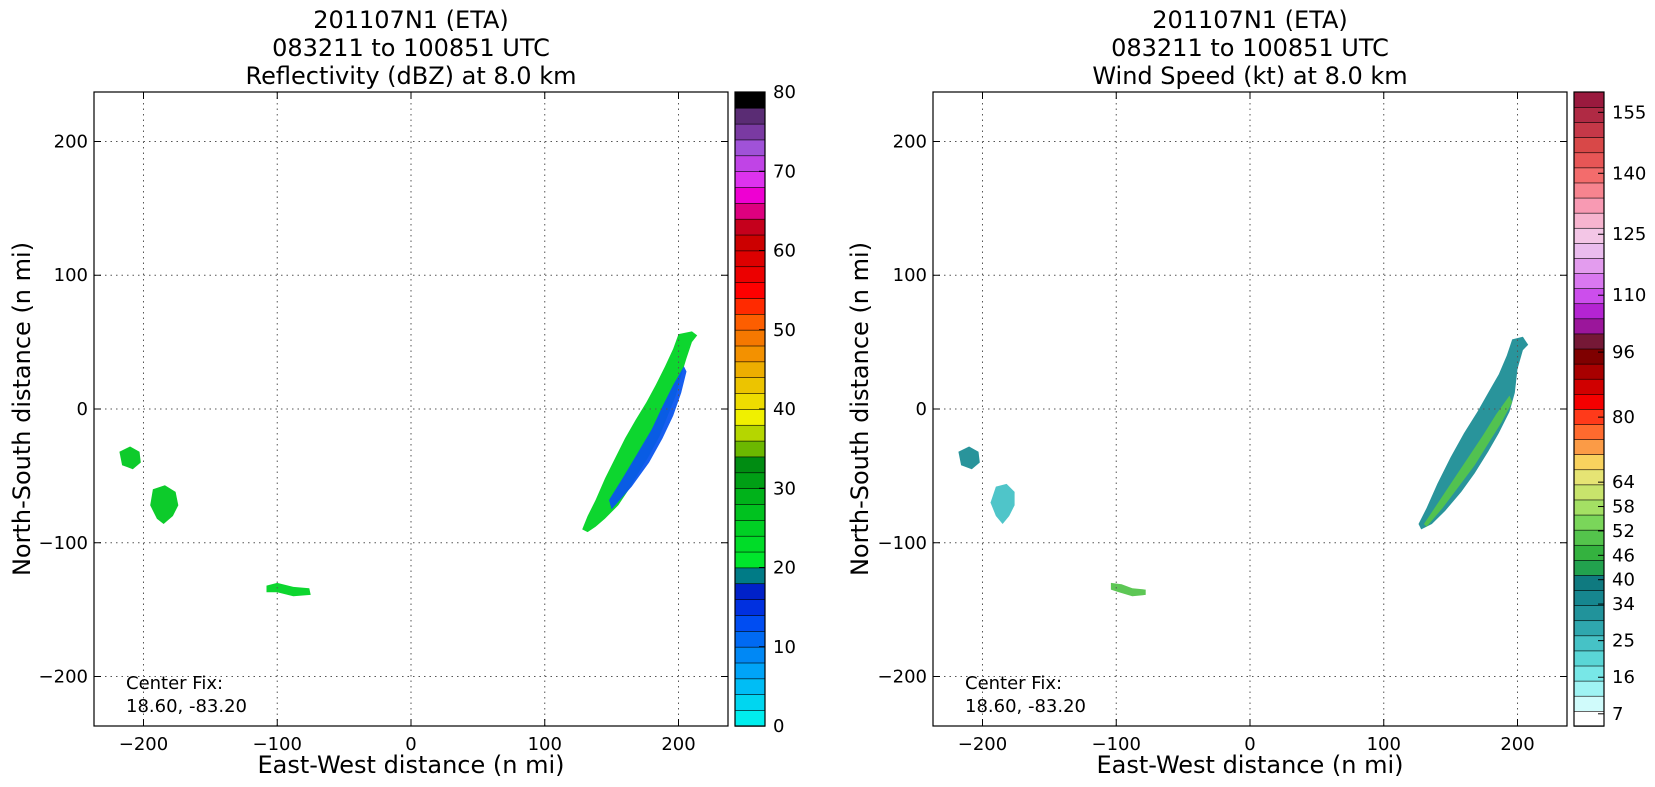 The width and height of the screenshot is (1655, 787). Describe the element at coordinates (1609, 409) in the screenshot. I see `colorbar: 7 16 25 34 40 46 52 58 64 80 96 110 125 140 155` at that location.